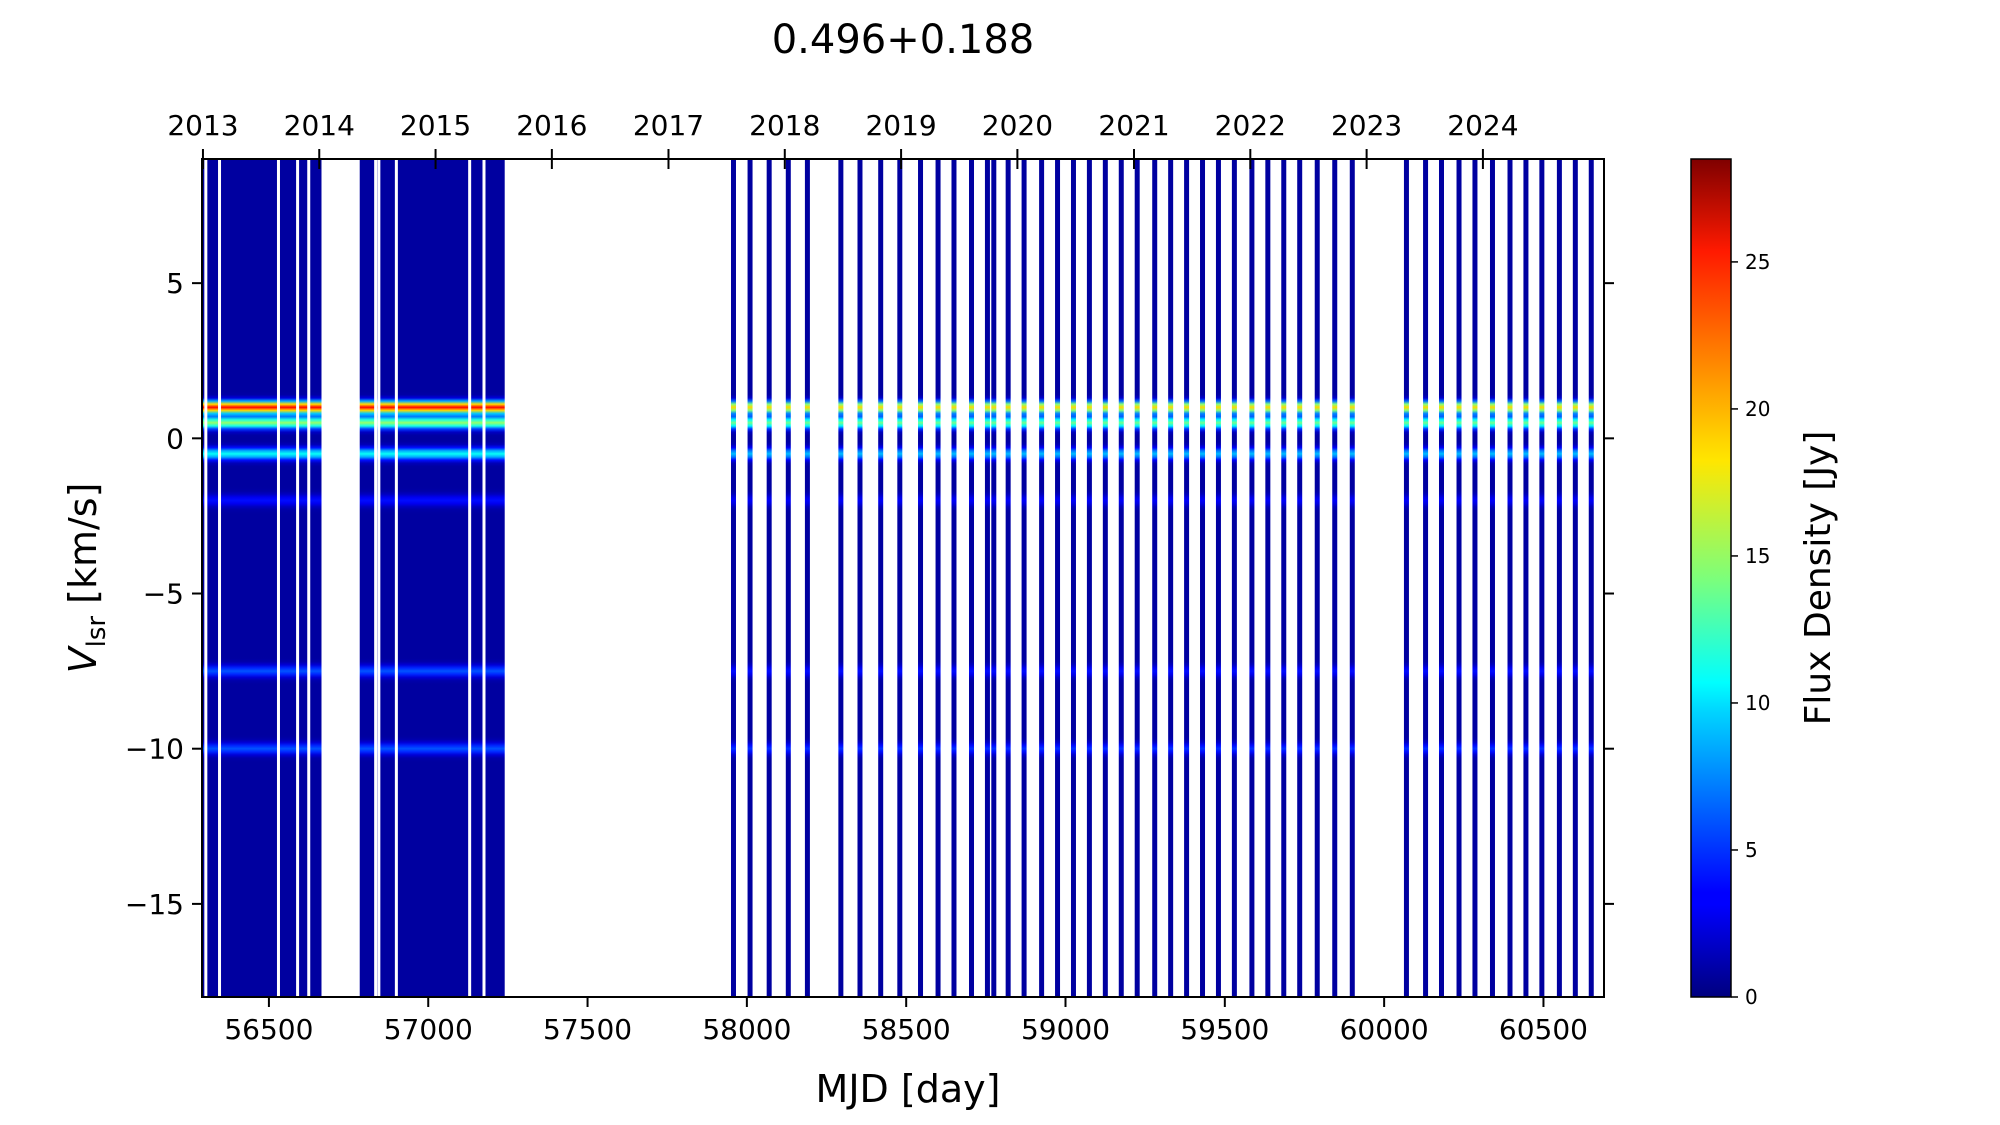 The image size is (2000, 1125). What do you see at coordinates (1224, 1029) in the screenshot?
I see `x-tick-label: 59500` at bounding box center [1224, 1029].